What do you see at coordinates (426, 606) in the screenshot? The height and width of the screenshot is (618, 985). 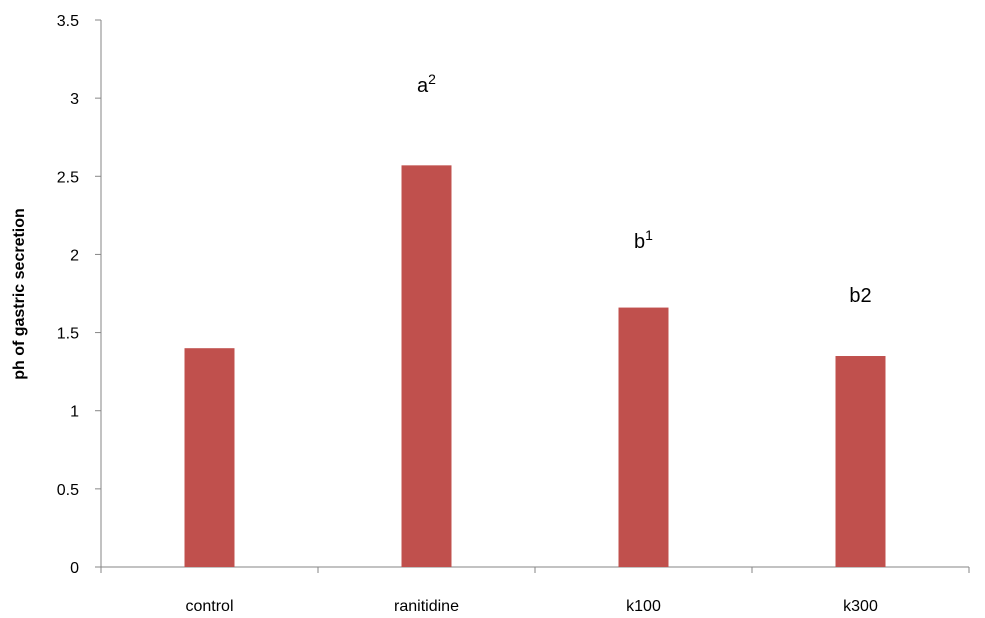 I see `x-tick-label: ranitidine` at bounding box center [426, 606].